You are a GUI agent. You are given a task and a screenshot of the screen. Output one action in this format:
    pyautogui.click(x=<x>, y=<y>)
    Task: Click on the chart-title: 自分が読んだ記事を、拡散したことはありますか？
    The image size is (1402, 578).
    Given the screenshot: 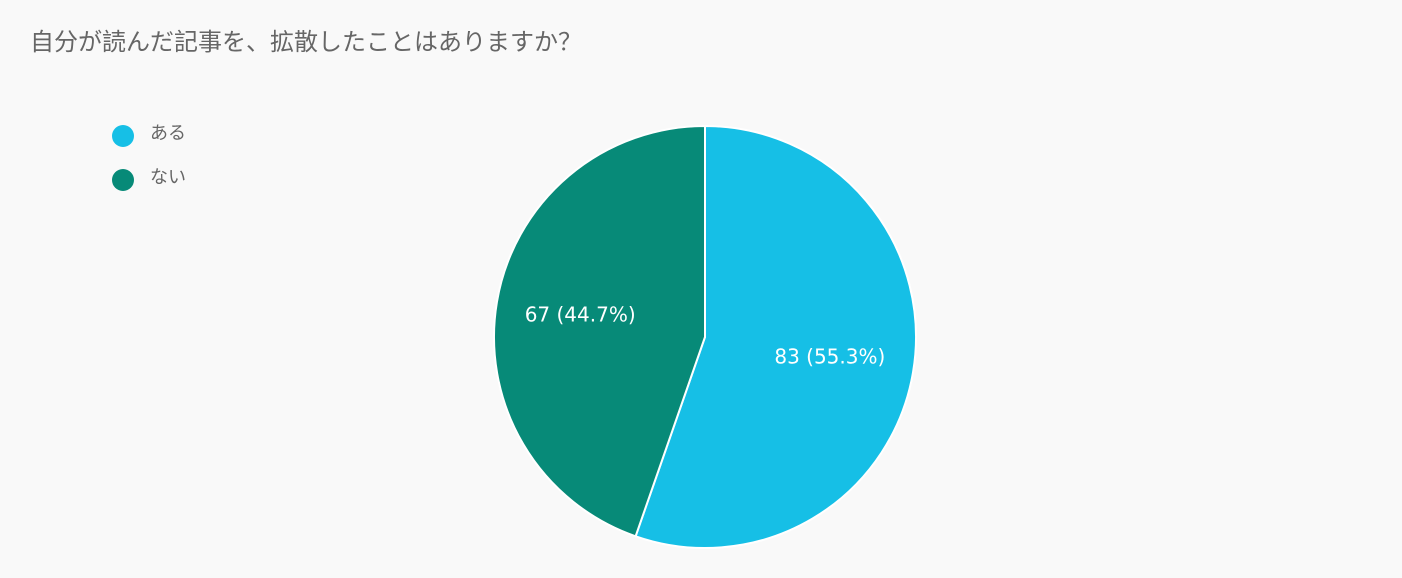 What is the action you would take?
    pyautogui.click(x=306, y=42)
    